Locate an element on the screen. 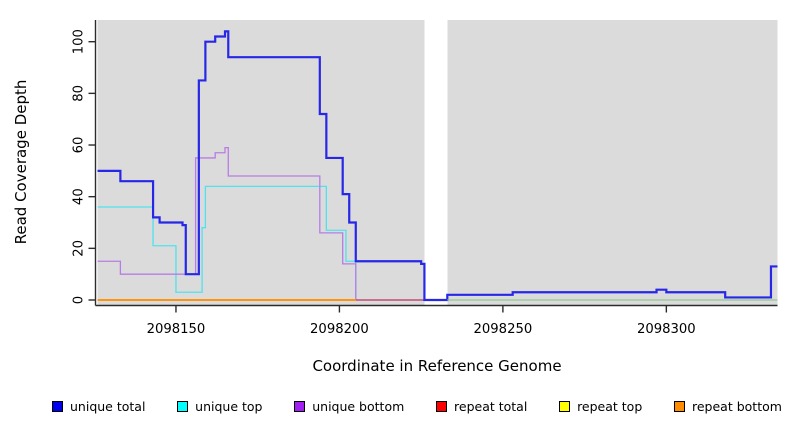 The height and width of the screenshot is (432, 792). legend-item-unique-bottom: unique bottom is located at coordinates (349, 406).